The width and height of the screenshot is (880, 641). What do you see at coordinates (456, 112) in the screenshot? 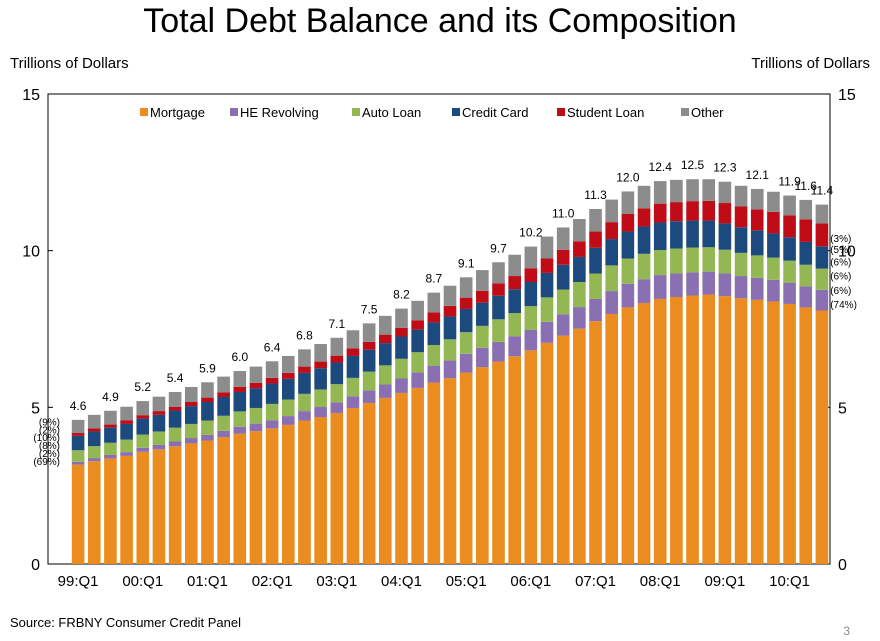
I see `legend-swatch-credit-card` at bounding box center [456, 112].